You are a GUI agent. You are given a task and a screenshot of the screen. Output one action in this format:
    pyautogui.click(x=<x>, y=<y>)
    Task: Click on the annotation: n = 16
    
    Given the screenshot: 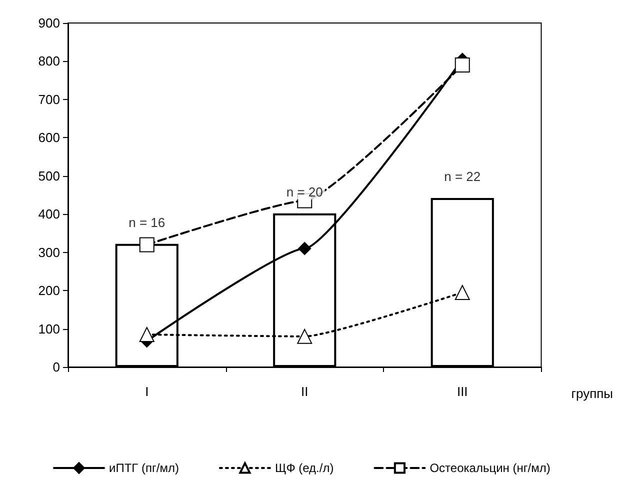 What is the action you would take?
    pyautogui.click(x=147, y=222)
    